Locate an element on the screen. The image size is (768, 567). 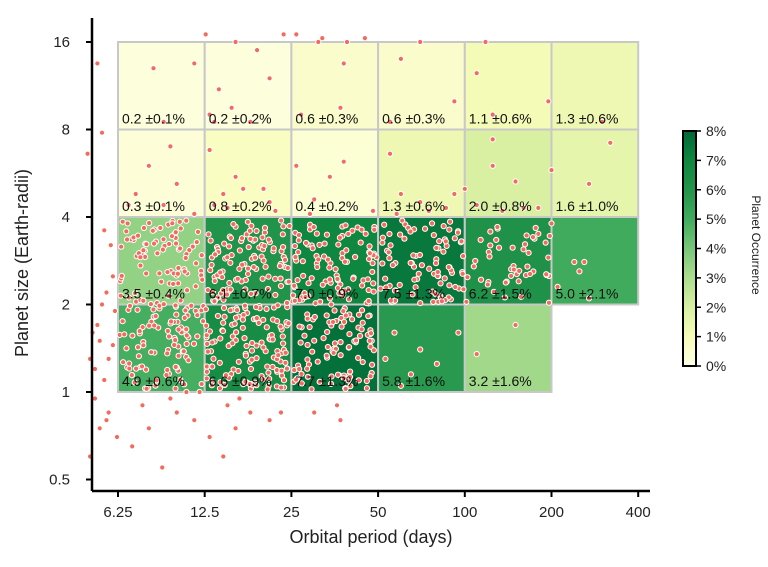
cell-value-label: 7.0 ±0.9% is located at coordinates (326, 294).